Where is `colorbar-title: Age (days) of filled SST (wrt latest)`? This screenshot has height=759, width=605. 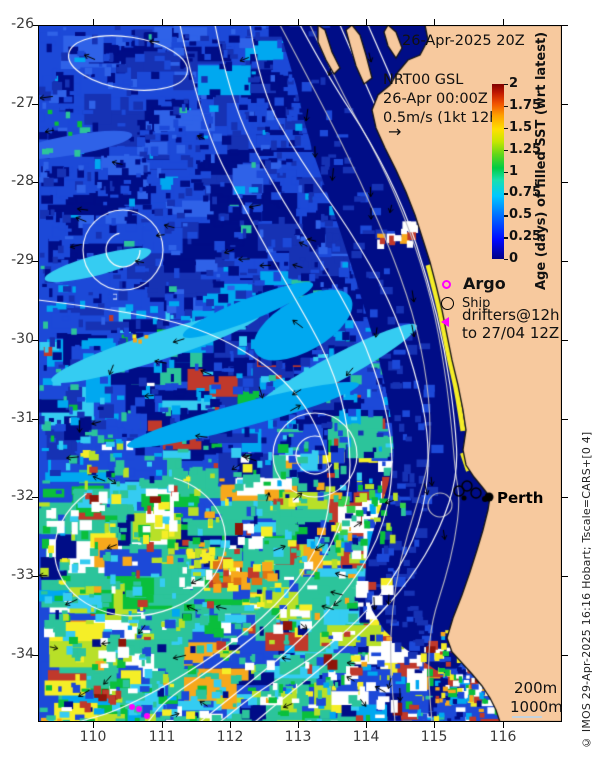 colorbar-title: Age (days) of filled SST (wrt latest) is located at coordinates (541, 160).